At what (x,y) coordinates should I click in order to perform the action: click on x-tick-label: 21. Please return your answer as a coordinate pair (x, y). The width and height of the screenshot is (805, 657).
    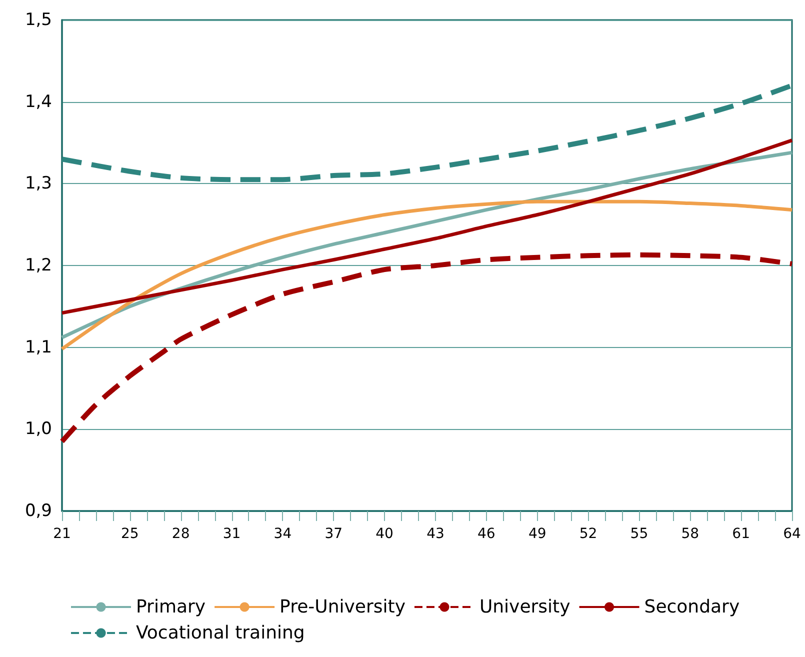
    Looking at the image, I should click on (62, 534).